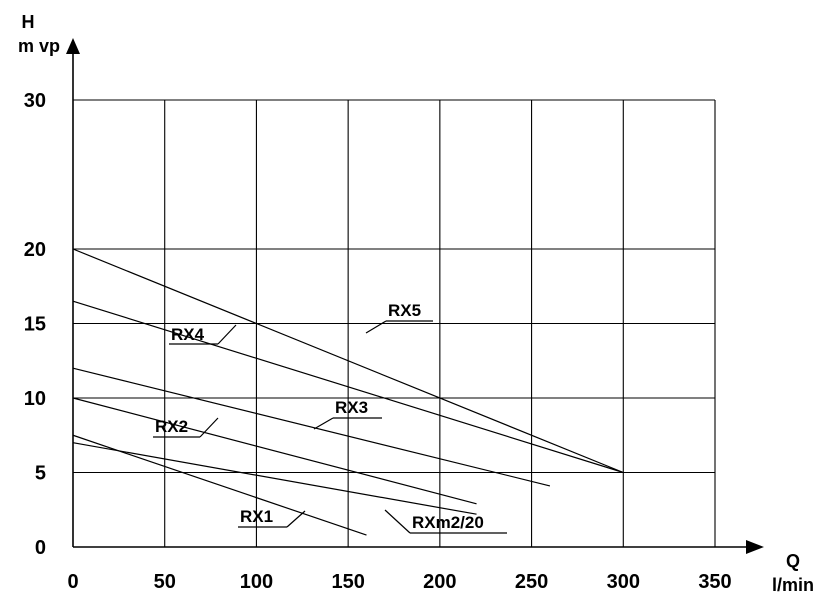 The width and height of the screenshot is (823, 599). Describe the element at coordinates (347, 582) in the screenshot. I see `x-tick-label: 150` at that location.